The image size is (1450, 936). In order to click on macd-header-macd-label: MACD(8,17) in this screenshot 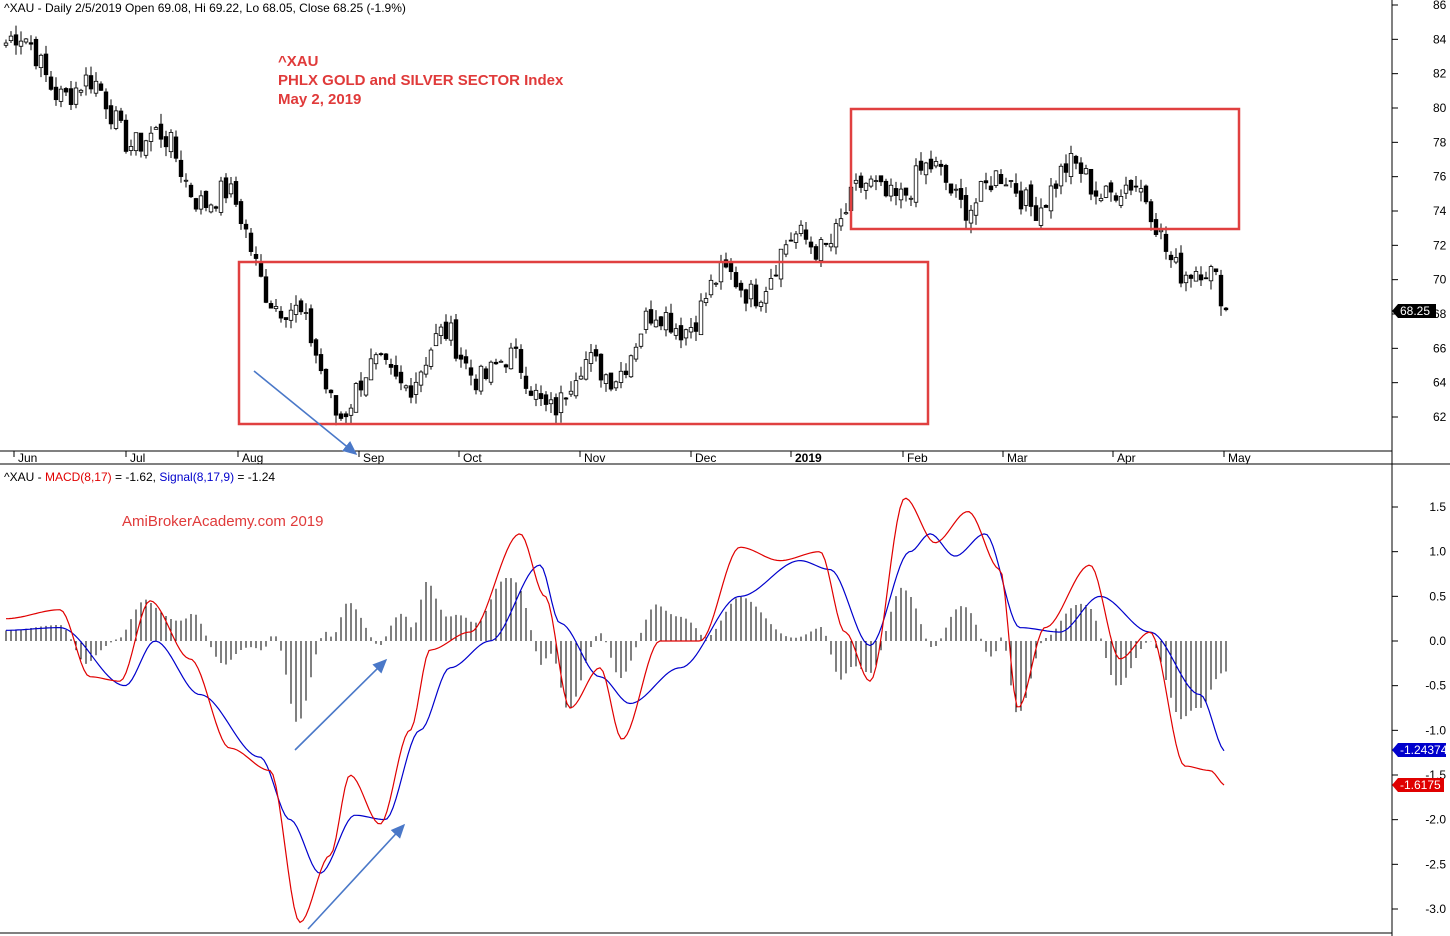, I will do `click(78, 477)`.